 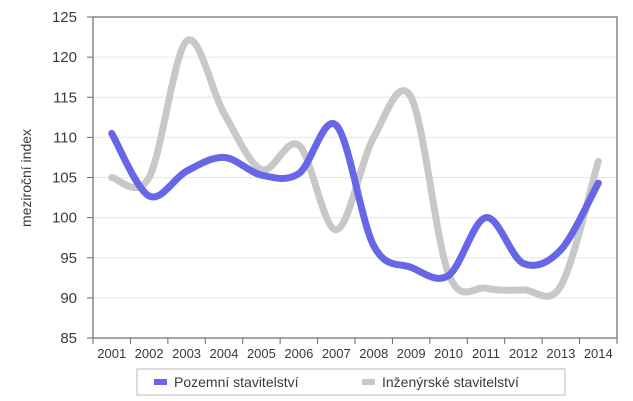 What do you see at coordinates (560, 353) in the screenshot?
I see `x-tick-label: 2013` at bounding box center [560, 353].